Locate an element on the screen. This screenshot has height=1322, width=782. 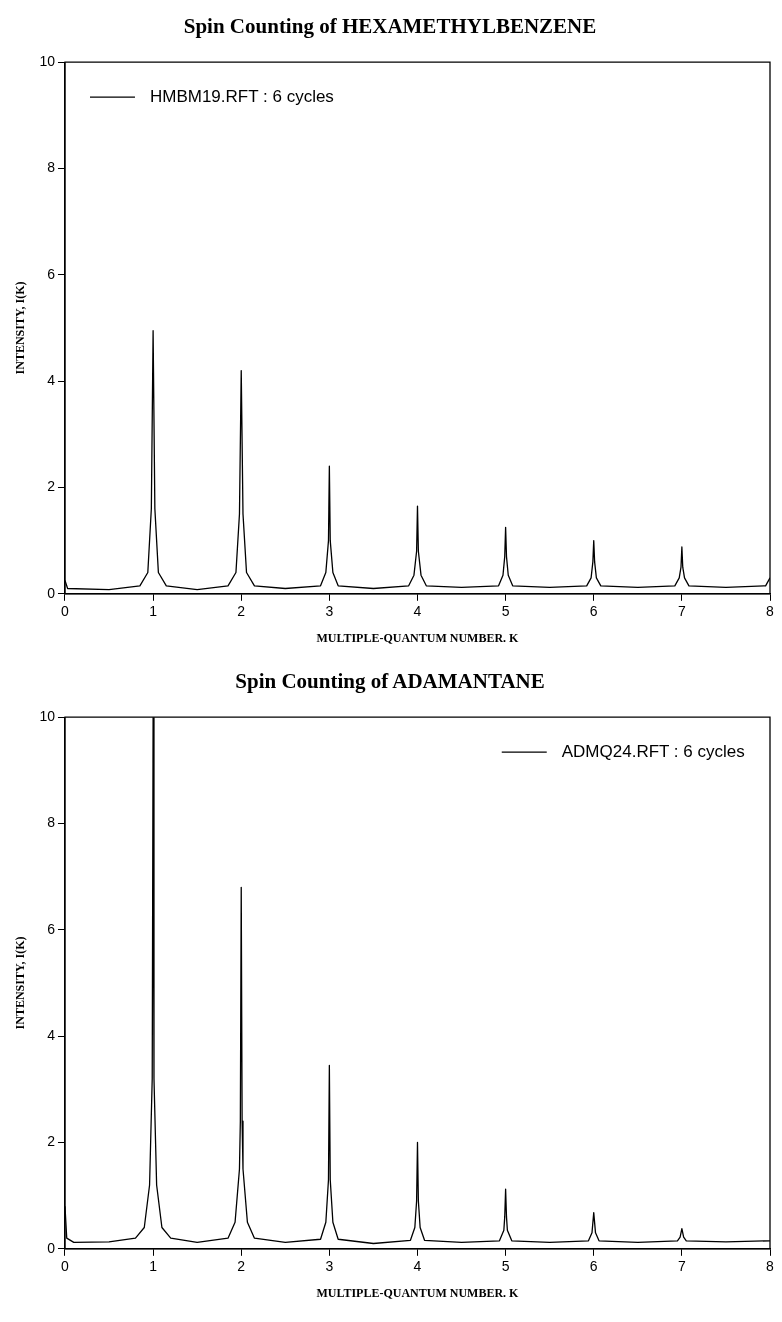
chart-title: Spin Counting of HEXAMETHYLBENZENE is located at coordinates (390, 26).